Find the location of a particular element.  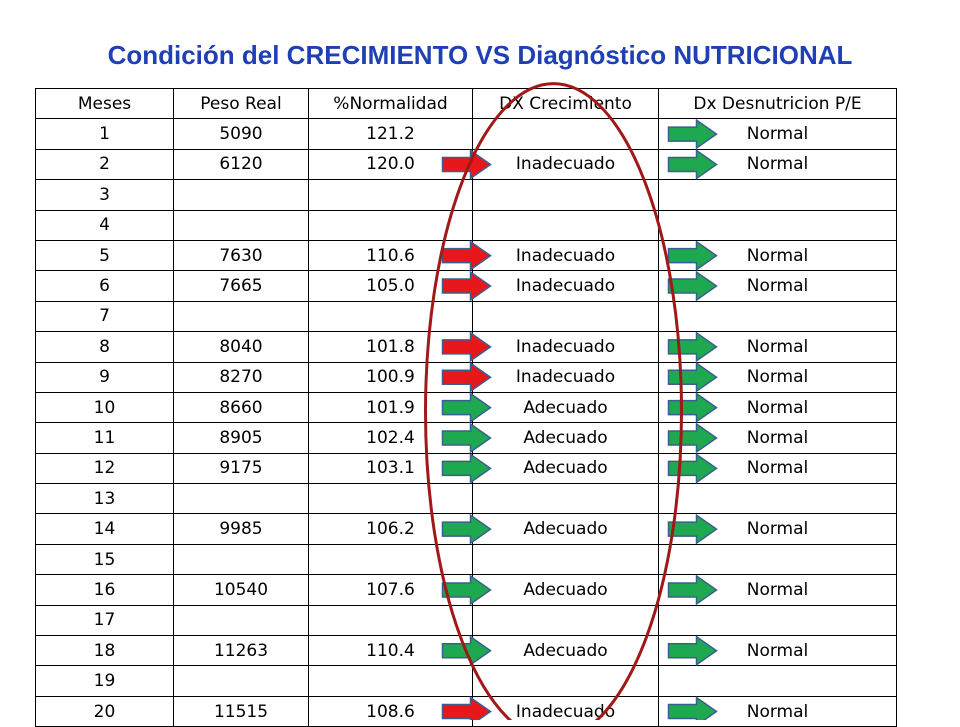

cell-peso-real: 11263 is located at coordinates (241, 651).